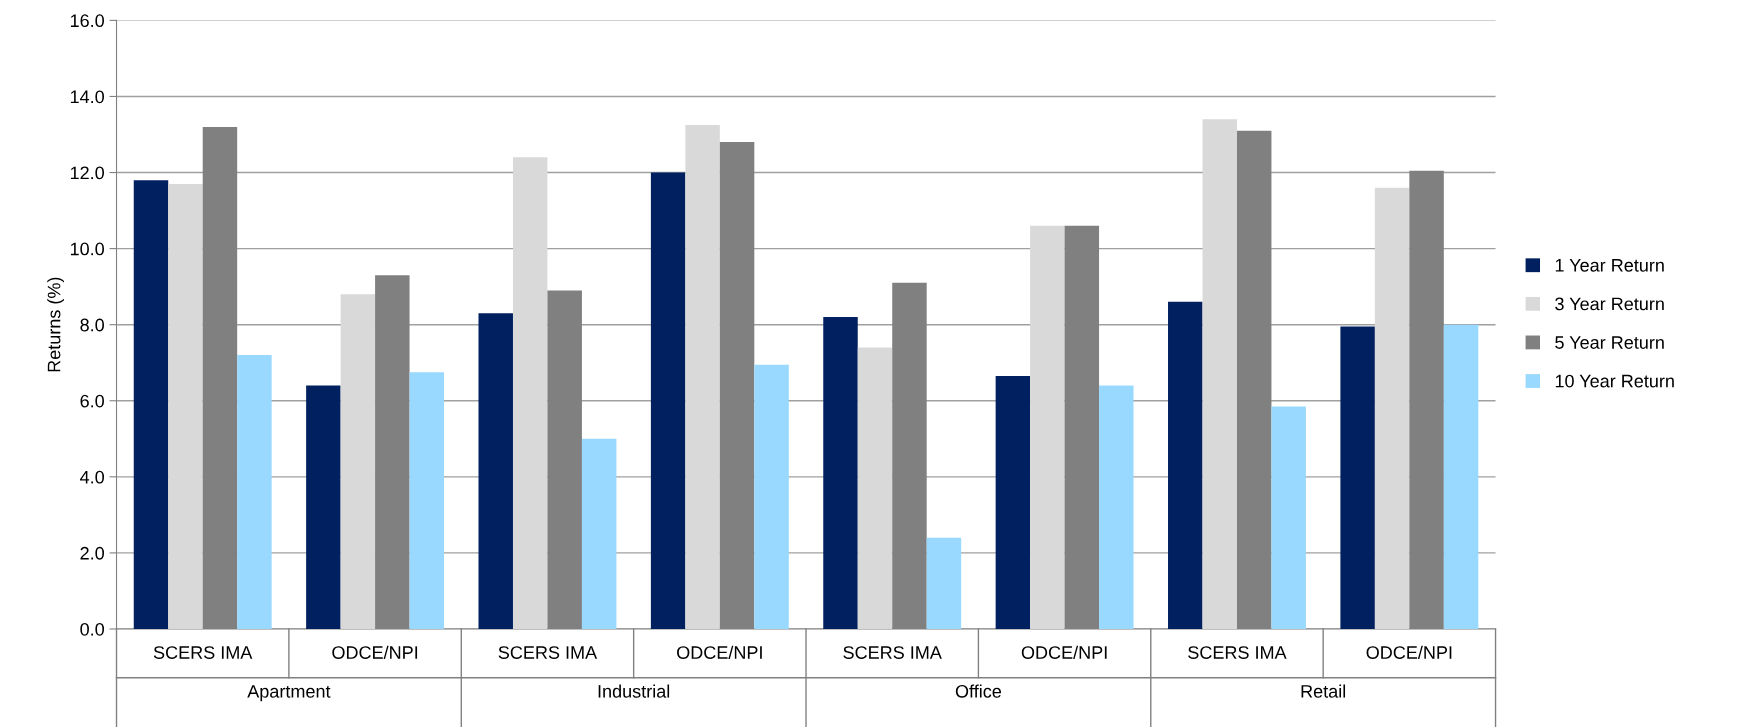 The image size is (1739, 728). What do you see at coordinates (92, 325) in the screenshot?
I see `y-tick-label: 8.0` at bounding box center [92, 325].